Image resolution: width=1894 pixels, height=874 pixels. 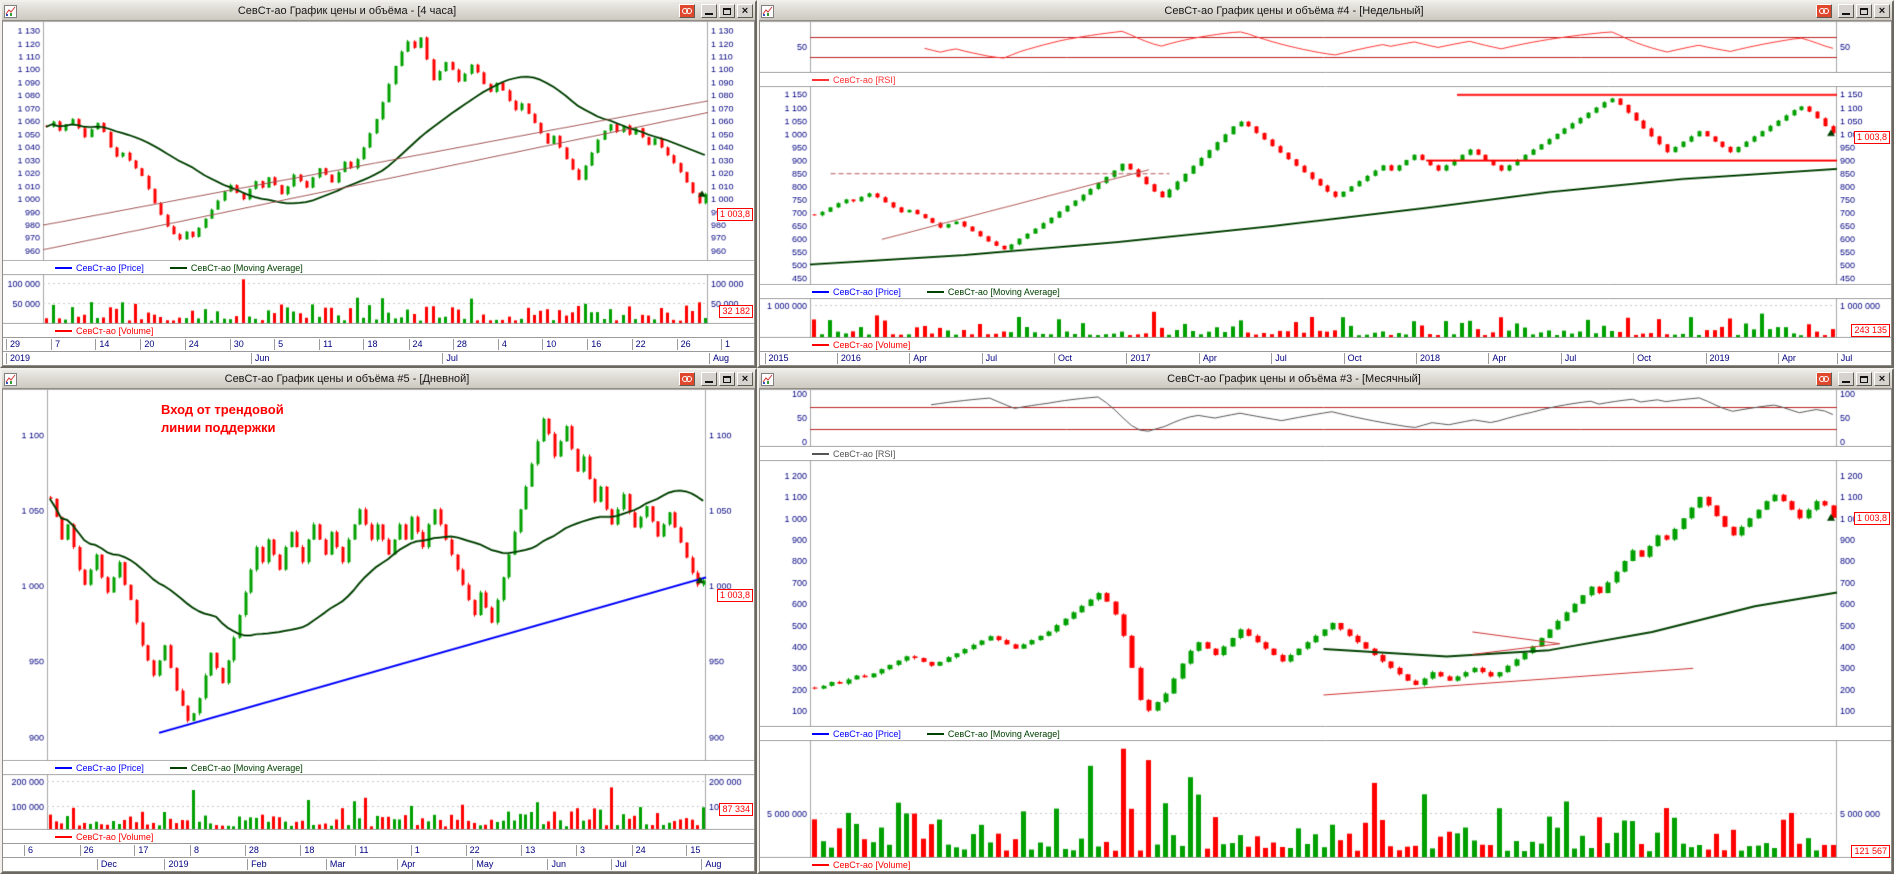 I want to click on time-label: 28, so click(x=459, y=344).